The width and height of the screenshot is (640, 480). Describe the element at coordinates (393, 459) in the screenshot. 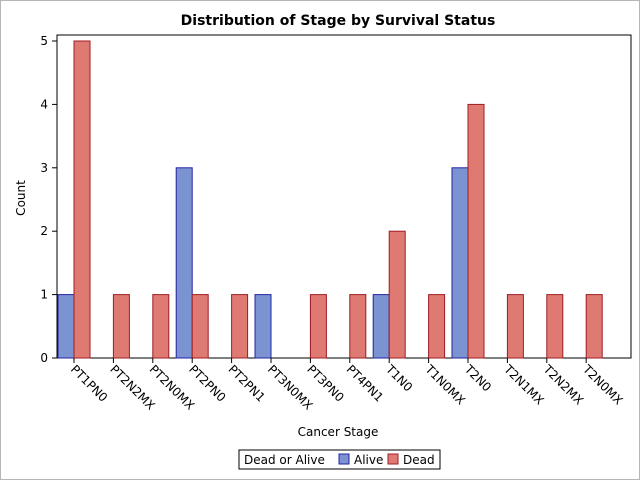

I see `legend-swatch-dead` at that location.